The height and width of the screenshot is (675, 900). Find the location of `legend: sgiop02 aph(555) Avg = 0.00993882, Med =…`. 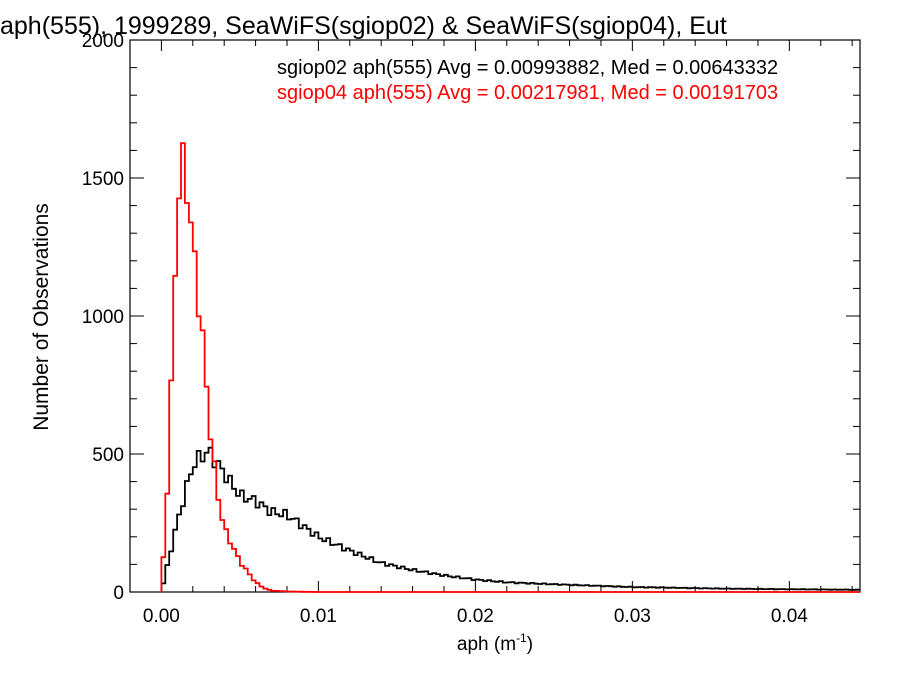

legend: sgiop02 aph(555) Avg = 0.00993882, Med =… is located at coordinates (527, 80).